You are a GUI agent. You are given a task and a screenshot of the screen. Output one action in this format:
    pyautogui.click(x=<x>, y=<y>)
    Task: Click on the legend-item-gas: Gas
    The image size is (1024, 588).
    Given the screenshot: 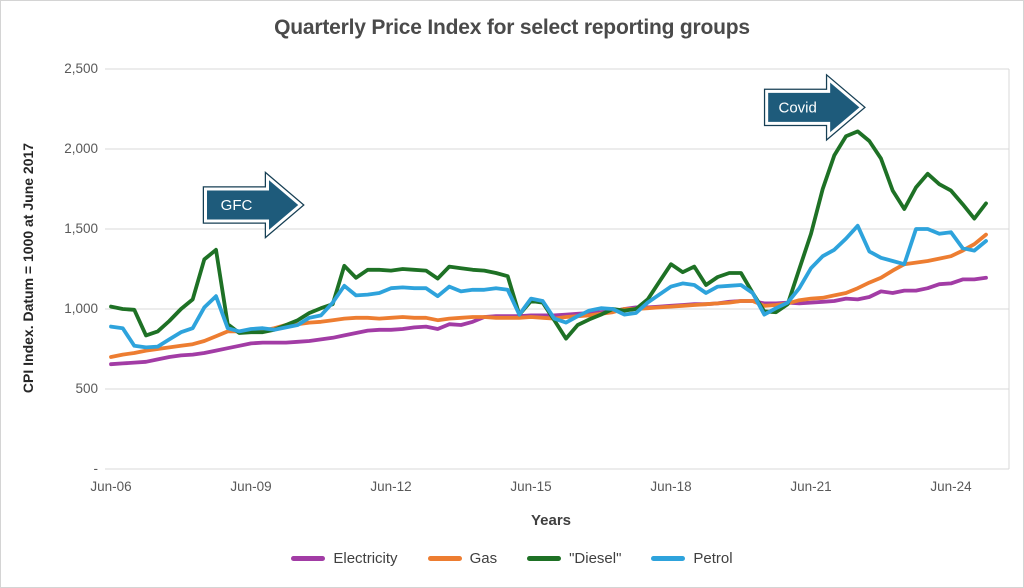 What is the action you would take?
    pyautogui.click(x=462, y=558)
    